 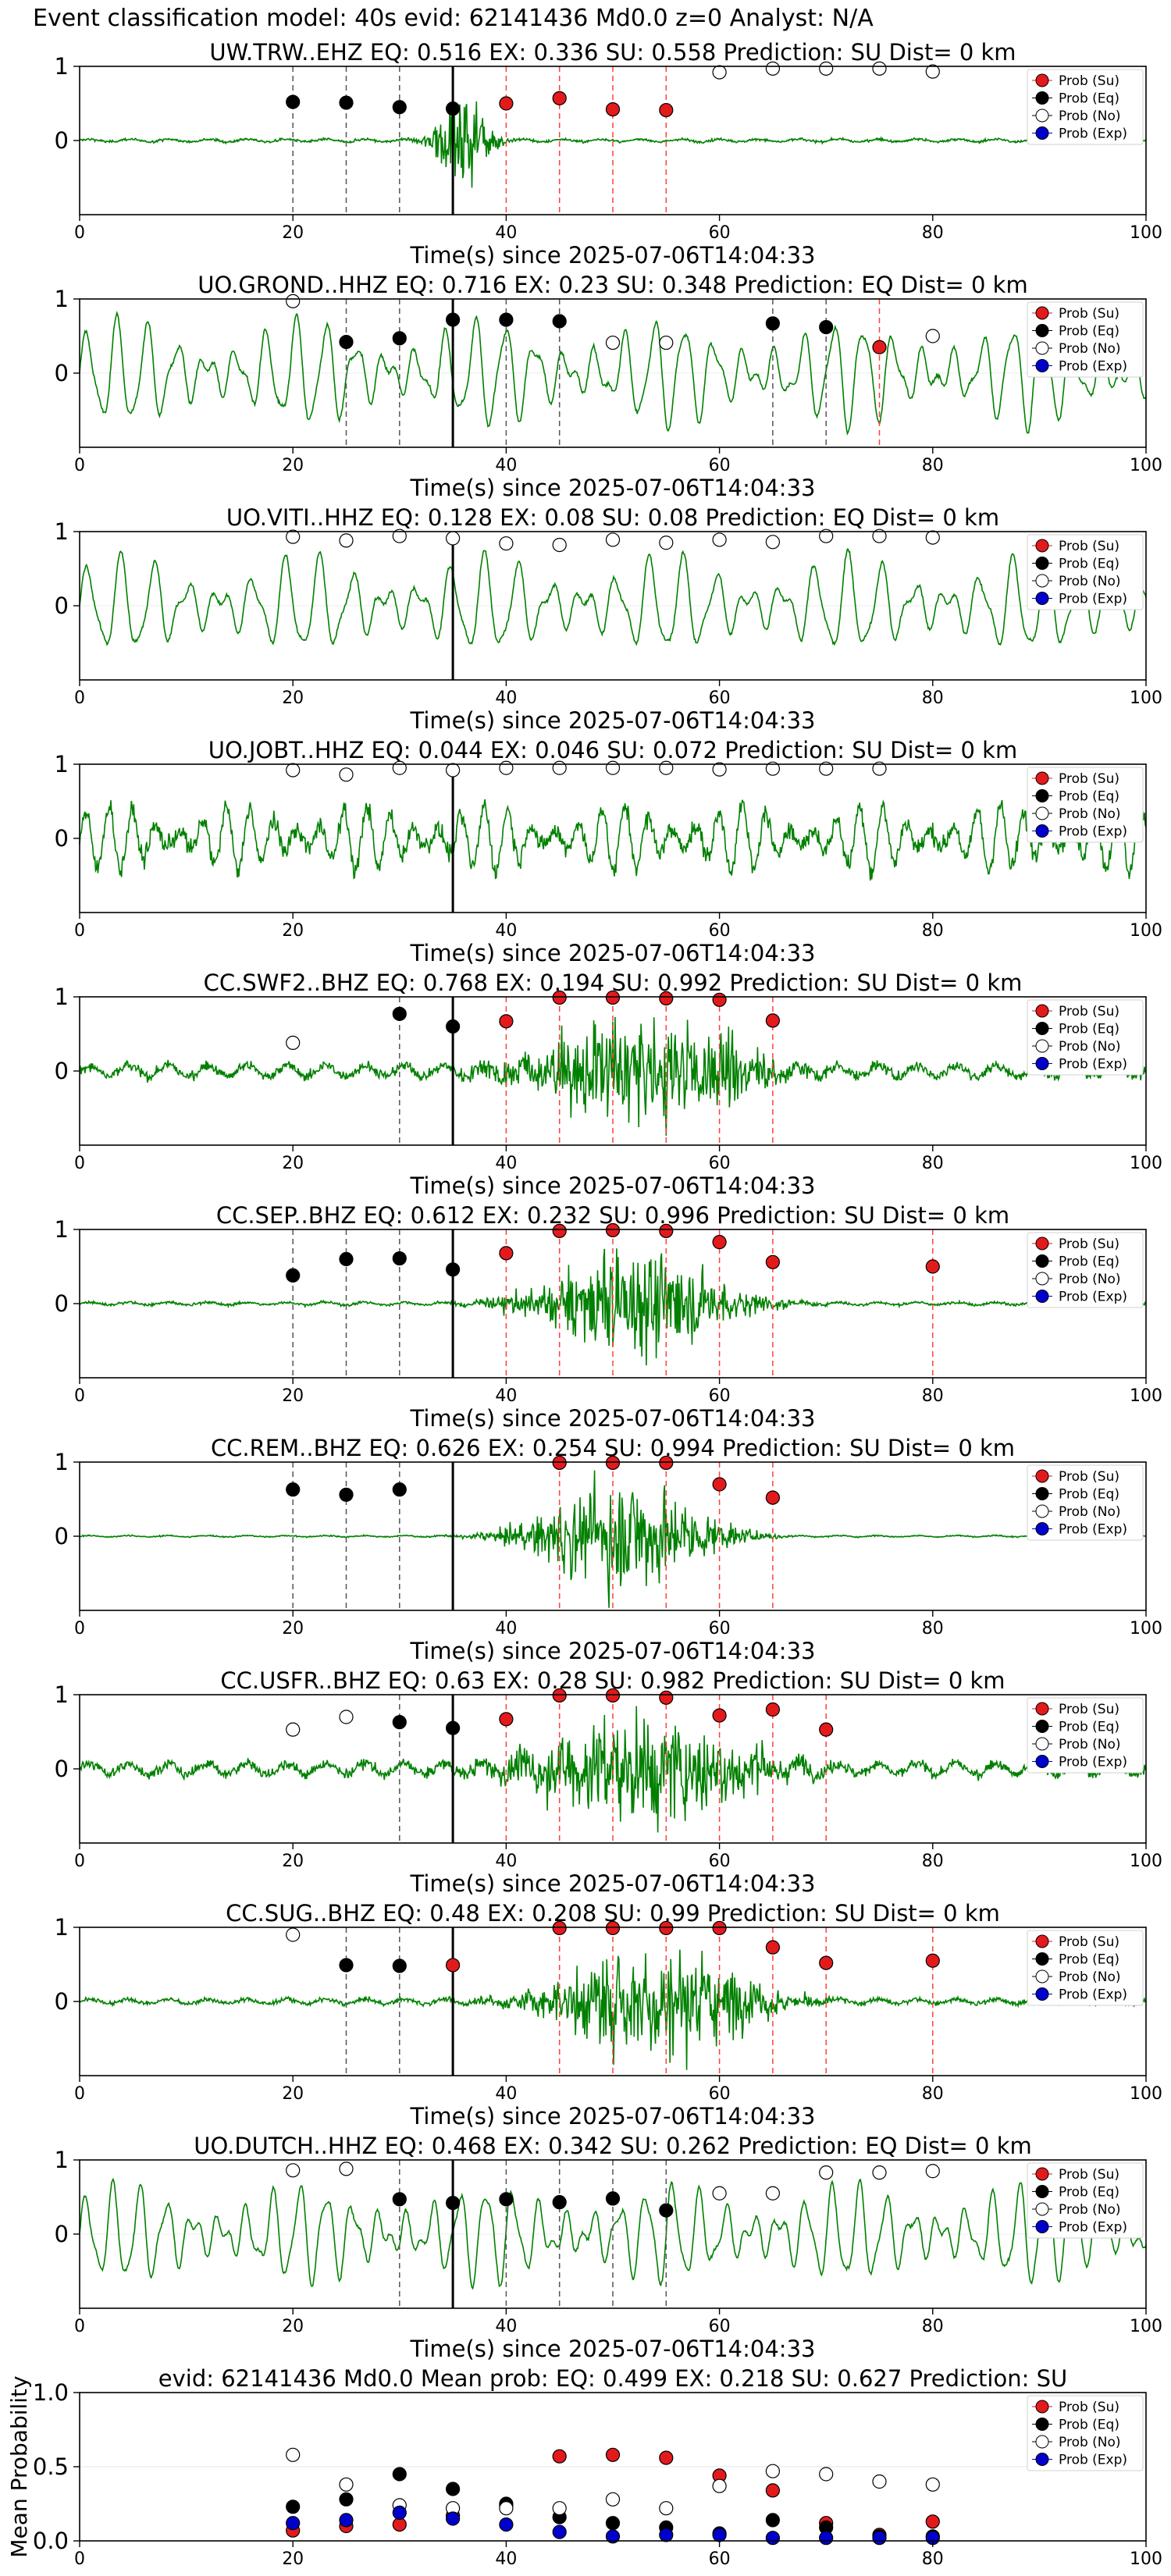 What do you see at coordinates (1089, 1709) in the screenshot?
I see `legend-label: Prob (Su)` at bounding box center [1089, 1709].